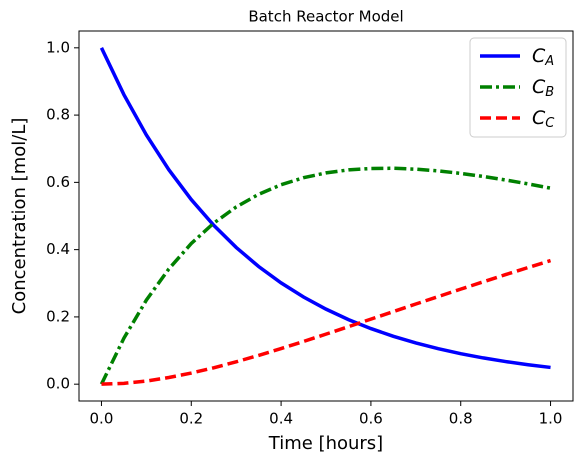  I want to click on legend-label-sub: A, so click(549, 61).